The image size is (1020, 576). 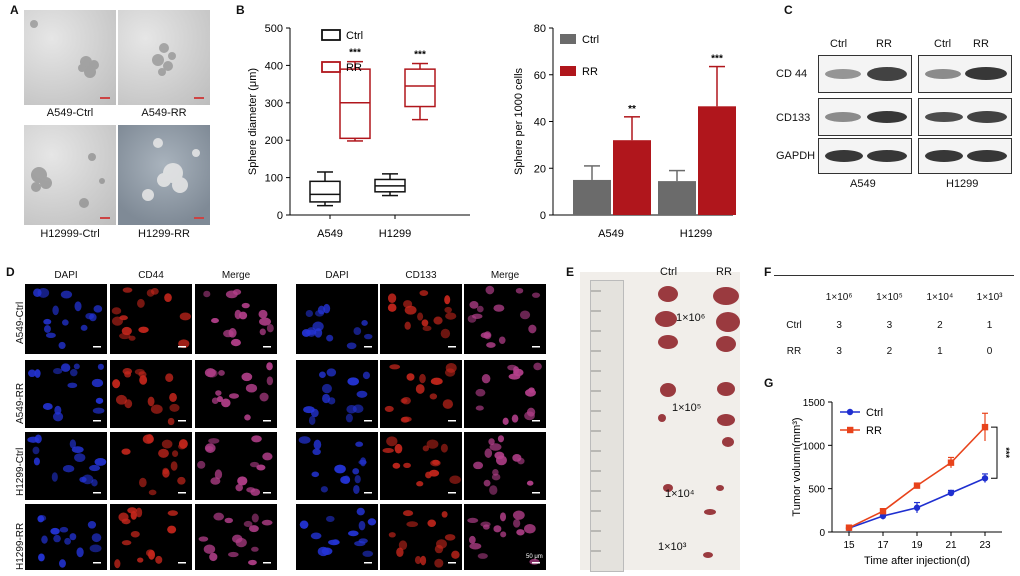 I want to click on ruler, so click(x=607, y=426).